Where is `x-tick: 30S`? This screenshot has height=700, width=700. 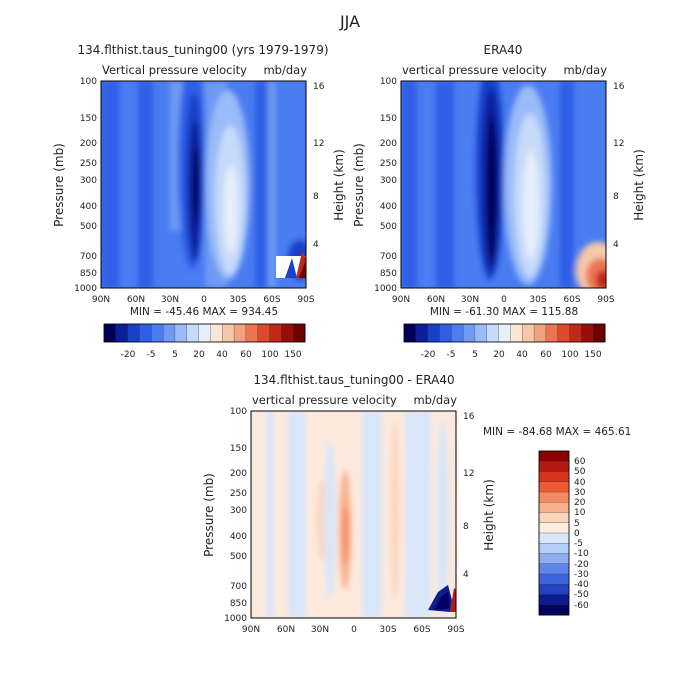
x-tick: 30S is located at coordinates (237, 300).